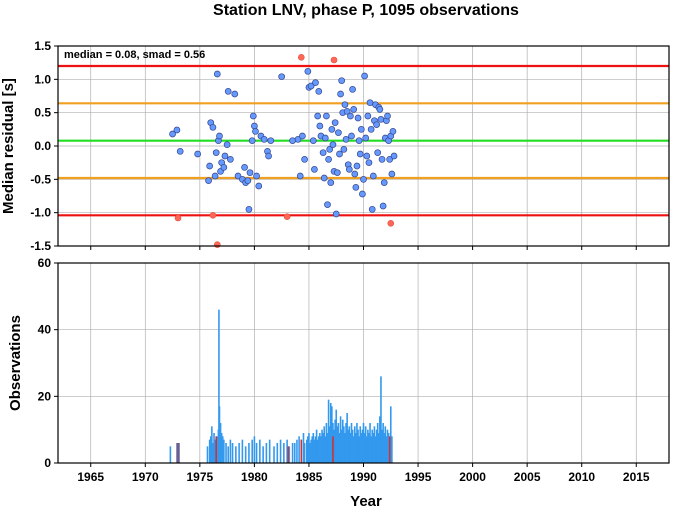 This screenshot has width=678, height=511. What do you see at coordinates (48, 363) in the screenshot?
I see `observations-y-ticks: 0 20 40 60` at bounding box center [48, 363].